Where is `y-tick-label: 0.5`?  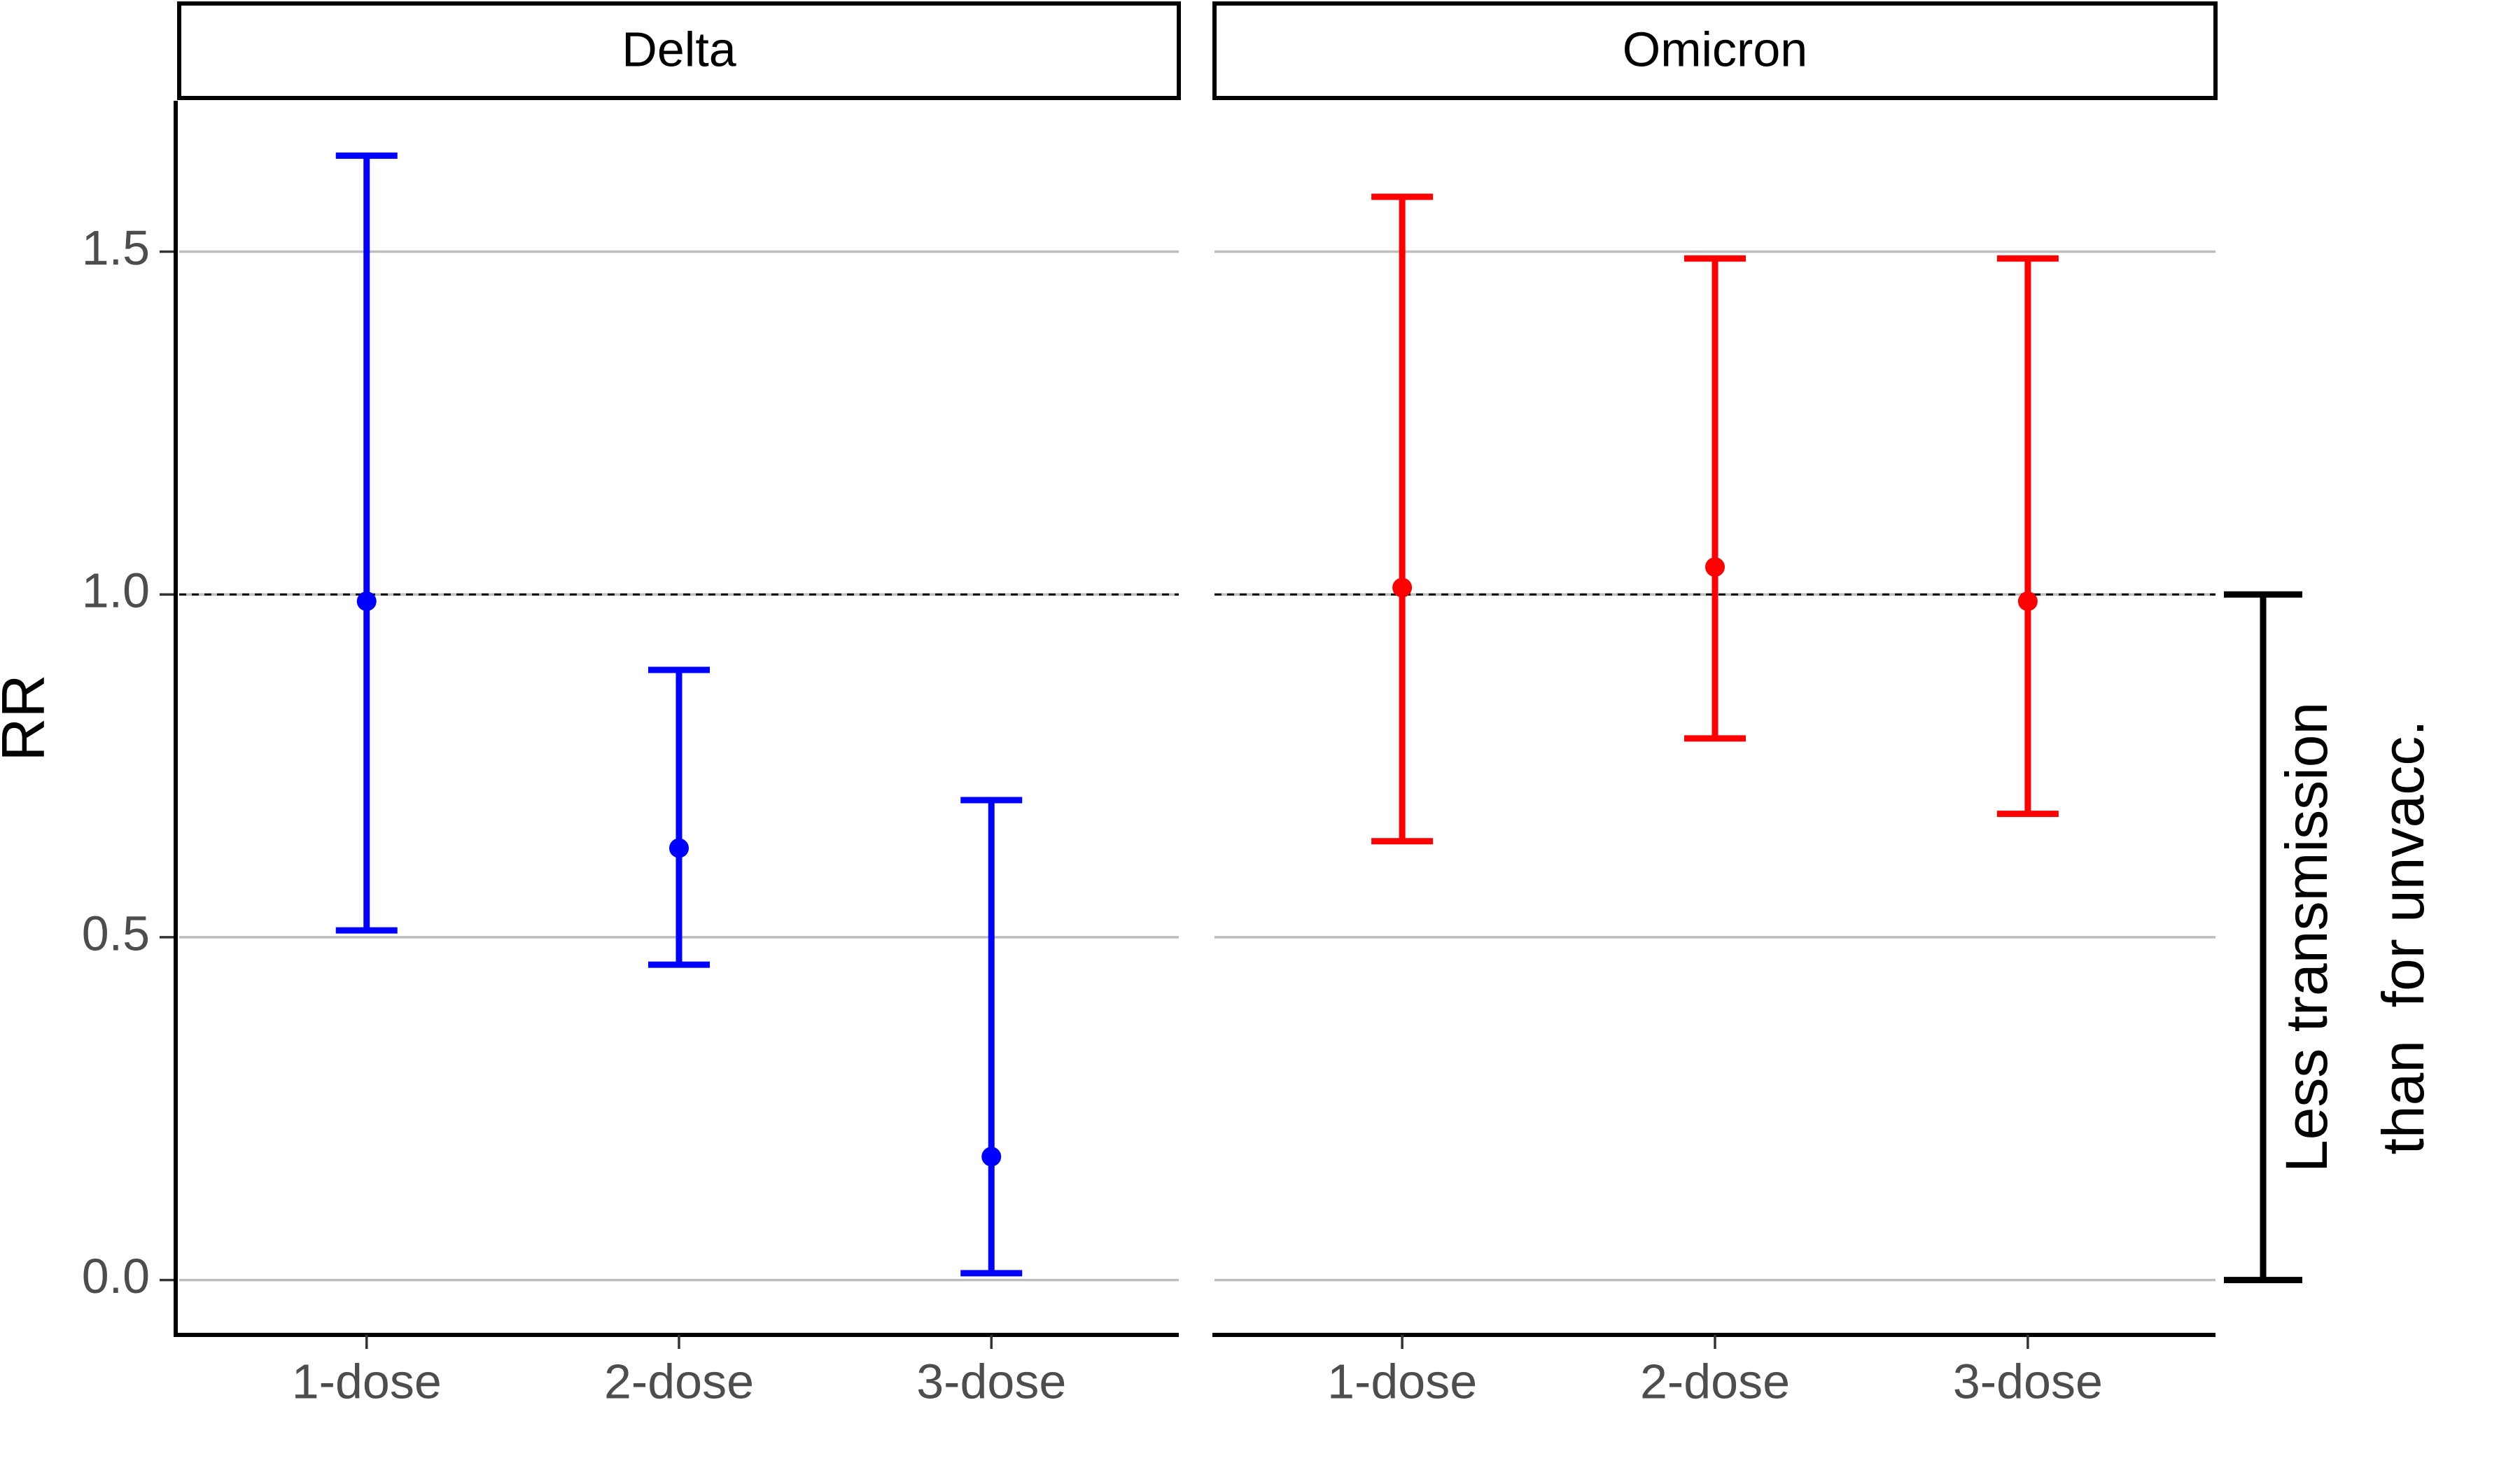 y-tick-label: 0.5 is located at coordinates (116, 933).